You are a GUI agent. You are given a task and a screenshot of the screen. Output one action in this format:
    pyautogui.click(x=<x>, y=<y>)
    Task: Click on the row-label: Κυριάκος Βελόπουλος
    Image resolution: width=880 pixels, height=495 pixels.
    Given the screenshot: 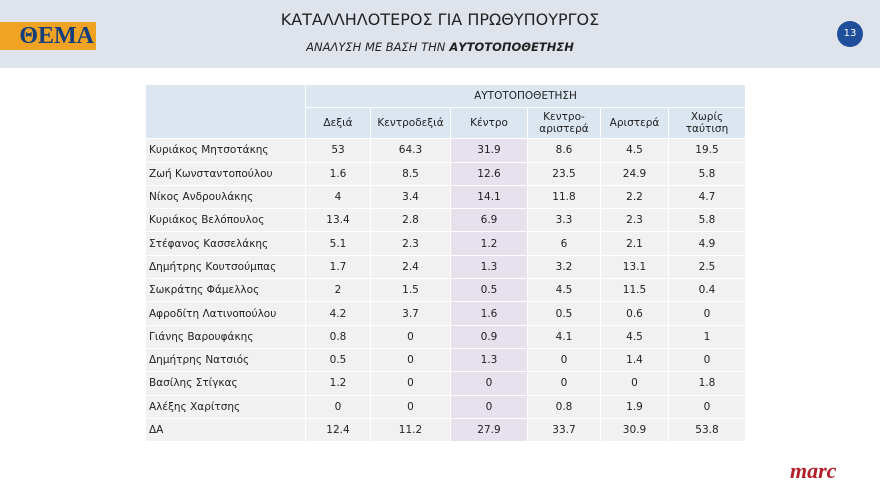 What is the action you would take?
    pyautogui.click(x=225, y=220)
    